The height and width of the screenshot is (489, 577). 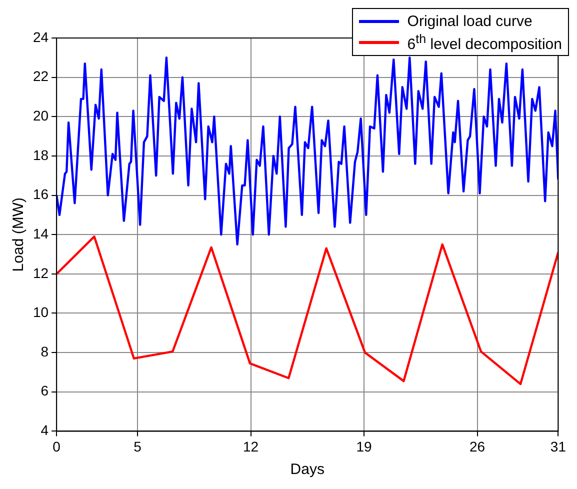 I want to click on y-tick-label: 16, so click(x=40, y=194).